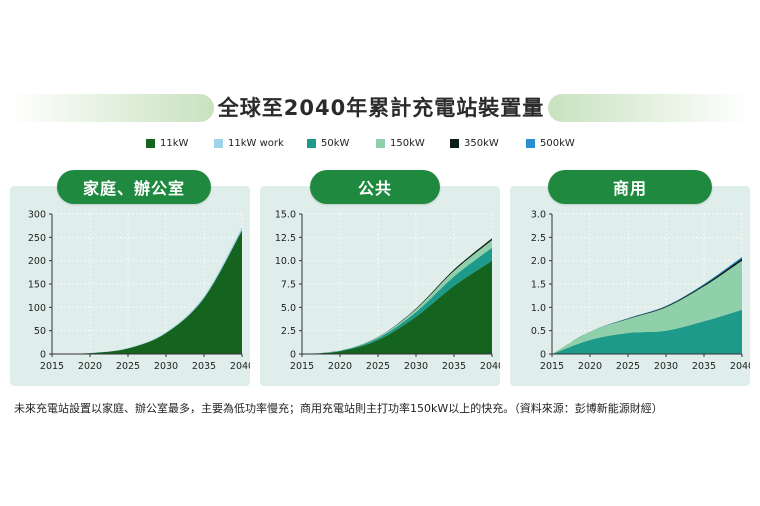 Image resolution: width=760 pixels, height=506 pixels. I want to click on legend: 11kW 11kW work 50kW 150kW 350kW 500kW, so click(380, 146).